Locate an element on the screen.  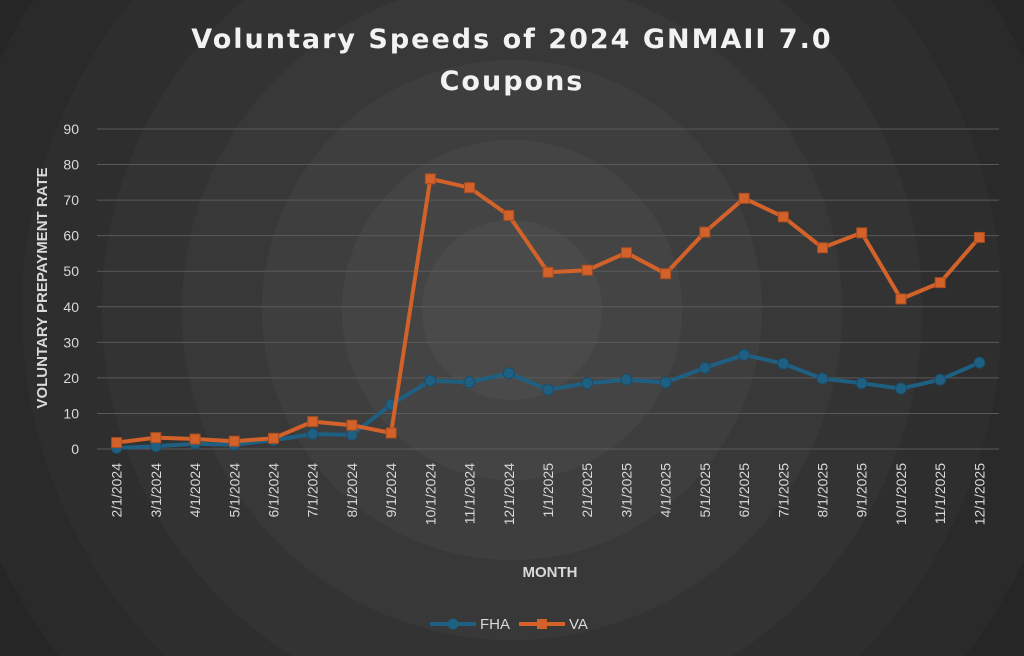
x-tick-label: 6/1/2025 is located at coordinates (744, 490).